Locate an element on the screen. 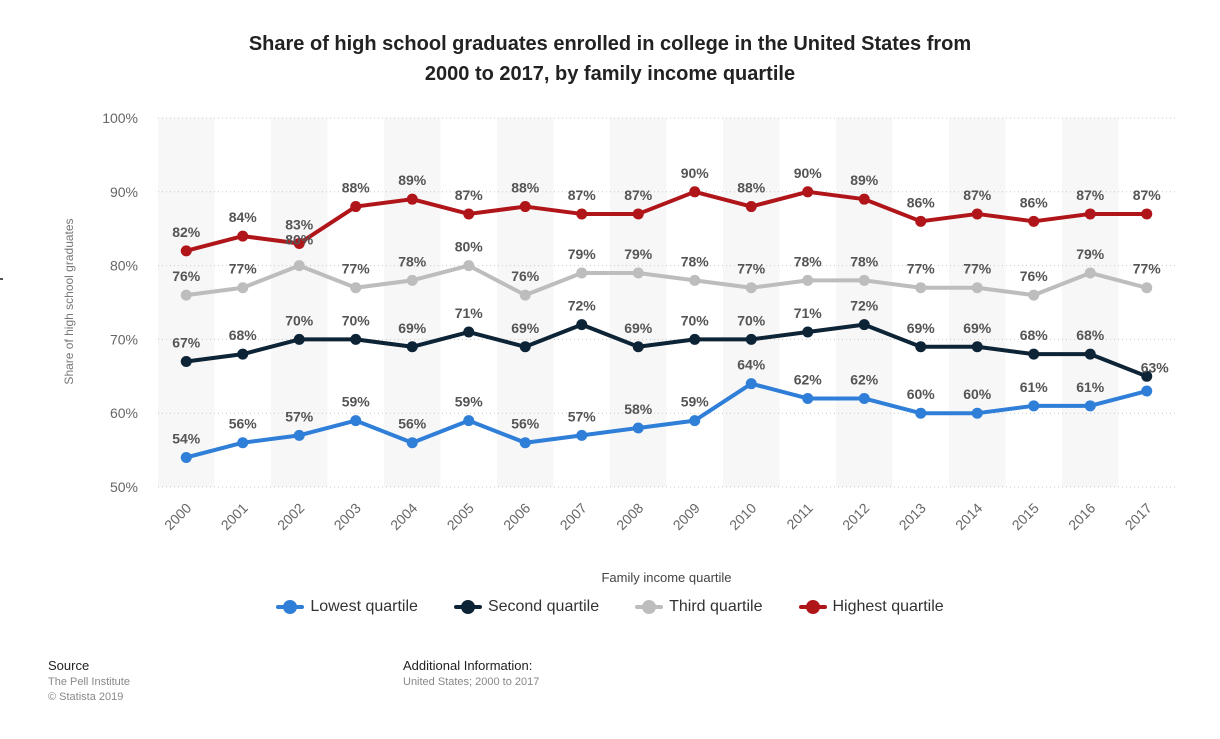 This screenshot has height=739, width=1220. legend-label-second: Second quartile is located at coordinates (543, 606).